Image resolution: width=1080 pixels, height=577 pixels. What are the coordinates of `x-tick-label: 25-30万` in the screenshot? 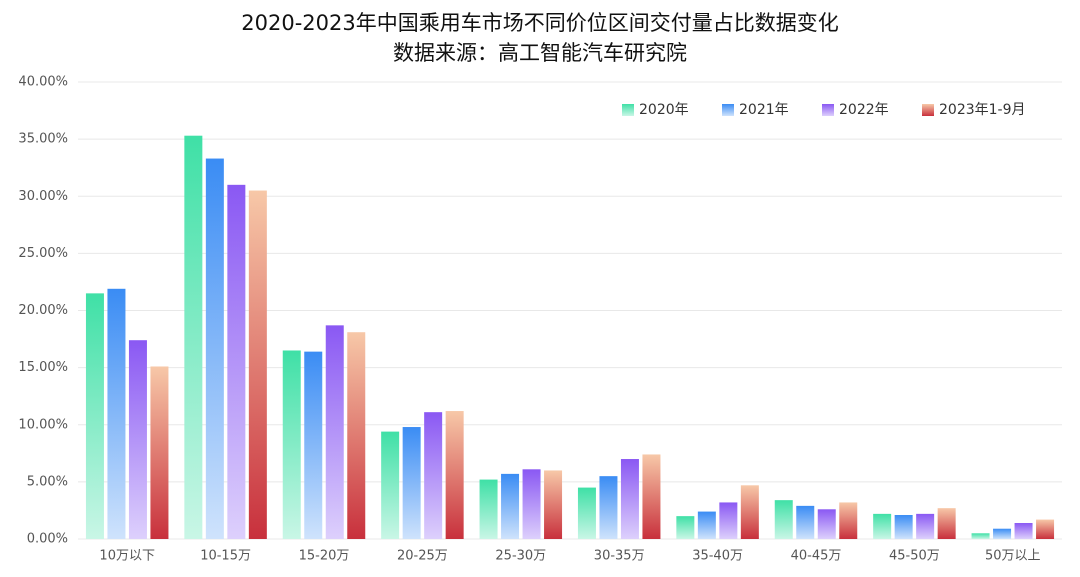 It's located at (520, 556).